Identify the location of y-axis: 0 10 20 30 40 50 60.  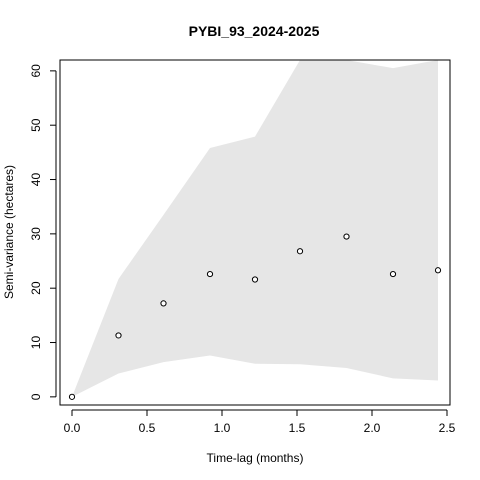
(43, 232).